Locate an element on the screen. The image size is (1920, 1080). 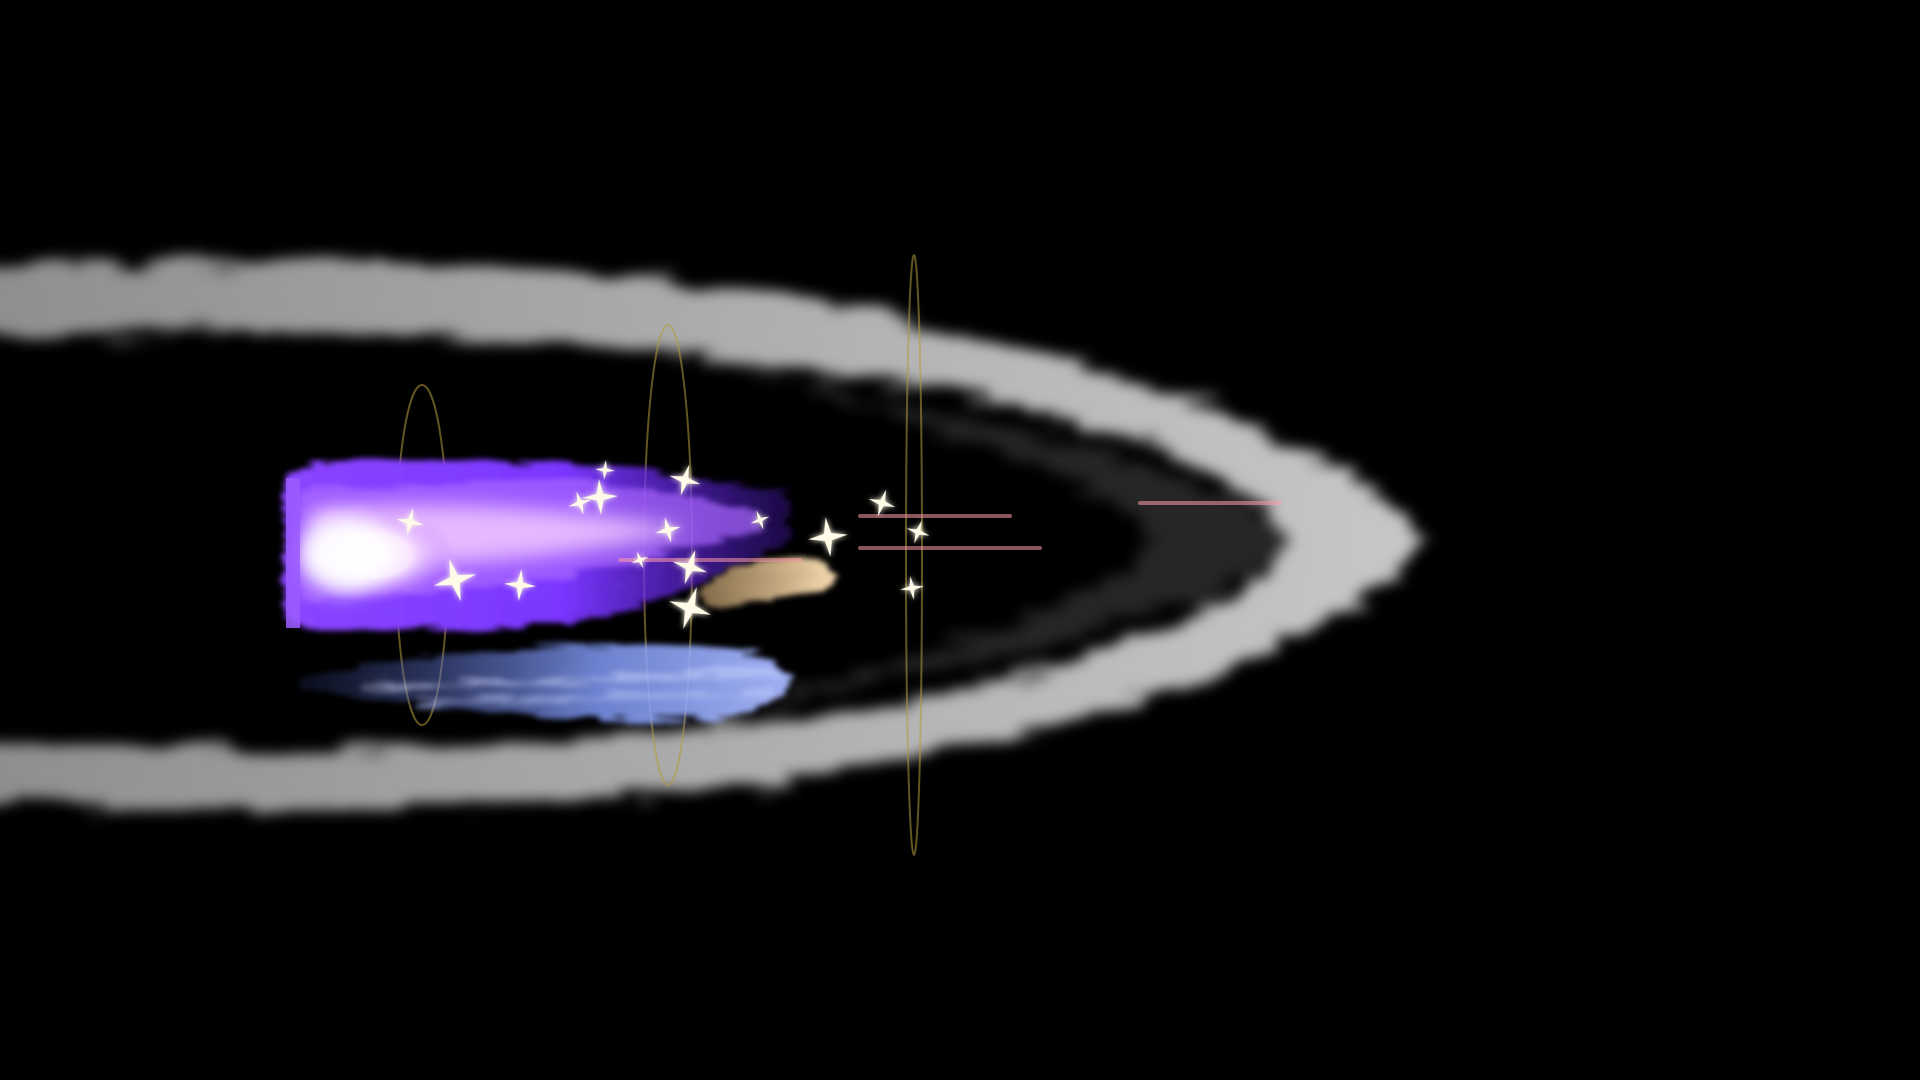
sparkle-icon is located at coordinates (663, 544).